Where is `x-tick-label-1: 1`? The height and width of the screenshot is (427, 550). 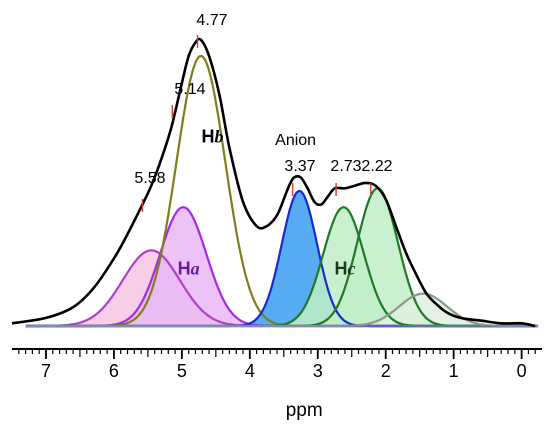 x-tick-label-1: 1 is located at coordinates (454, 371).